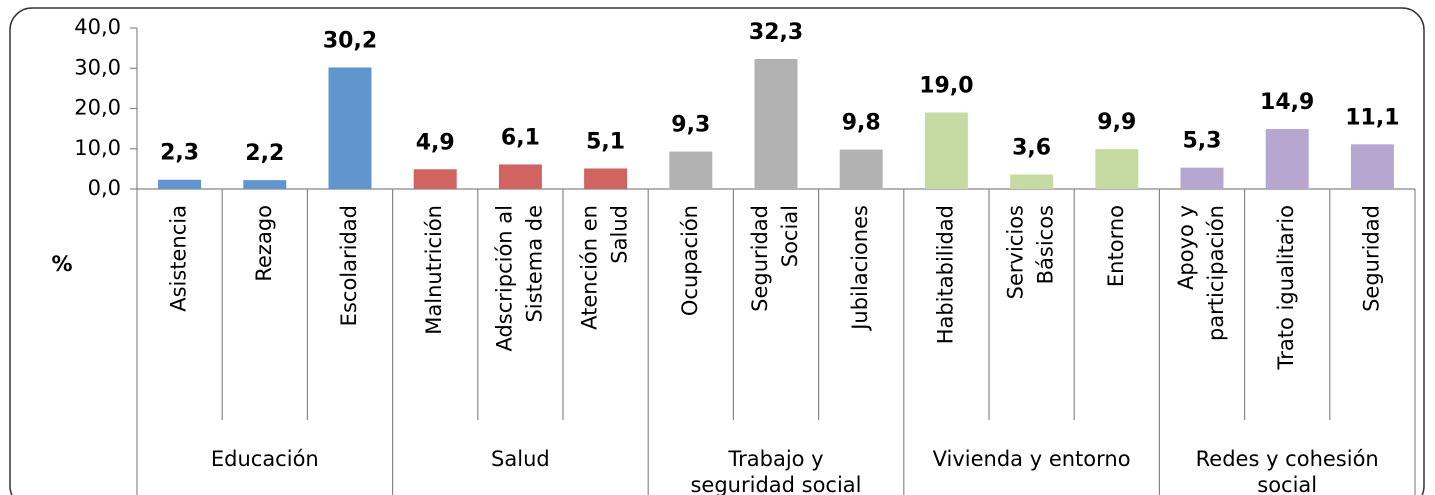  What do you see at coordinates (97, 148) in the screenshot?
I see `y-tick-label: 10,0` at bounding box center [97, 148].